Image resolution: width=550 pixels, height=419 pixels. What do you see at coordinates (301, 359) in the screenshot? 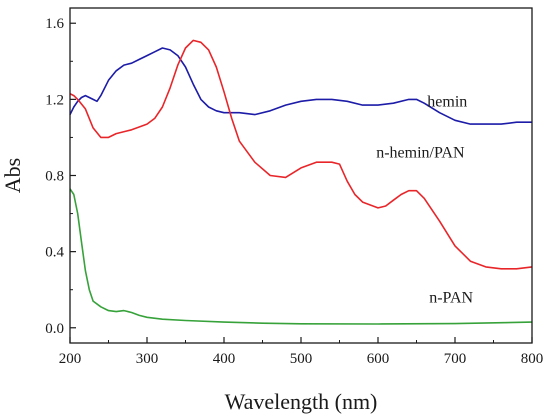
I see `x-tick-label: 500` at bounding box center [301, 359].